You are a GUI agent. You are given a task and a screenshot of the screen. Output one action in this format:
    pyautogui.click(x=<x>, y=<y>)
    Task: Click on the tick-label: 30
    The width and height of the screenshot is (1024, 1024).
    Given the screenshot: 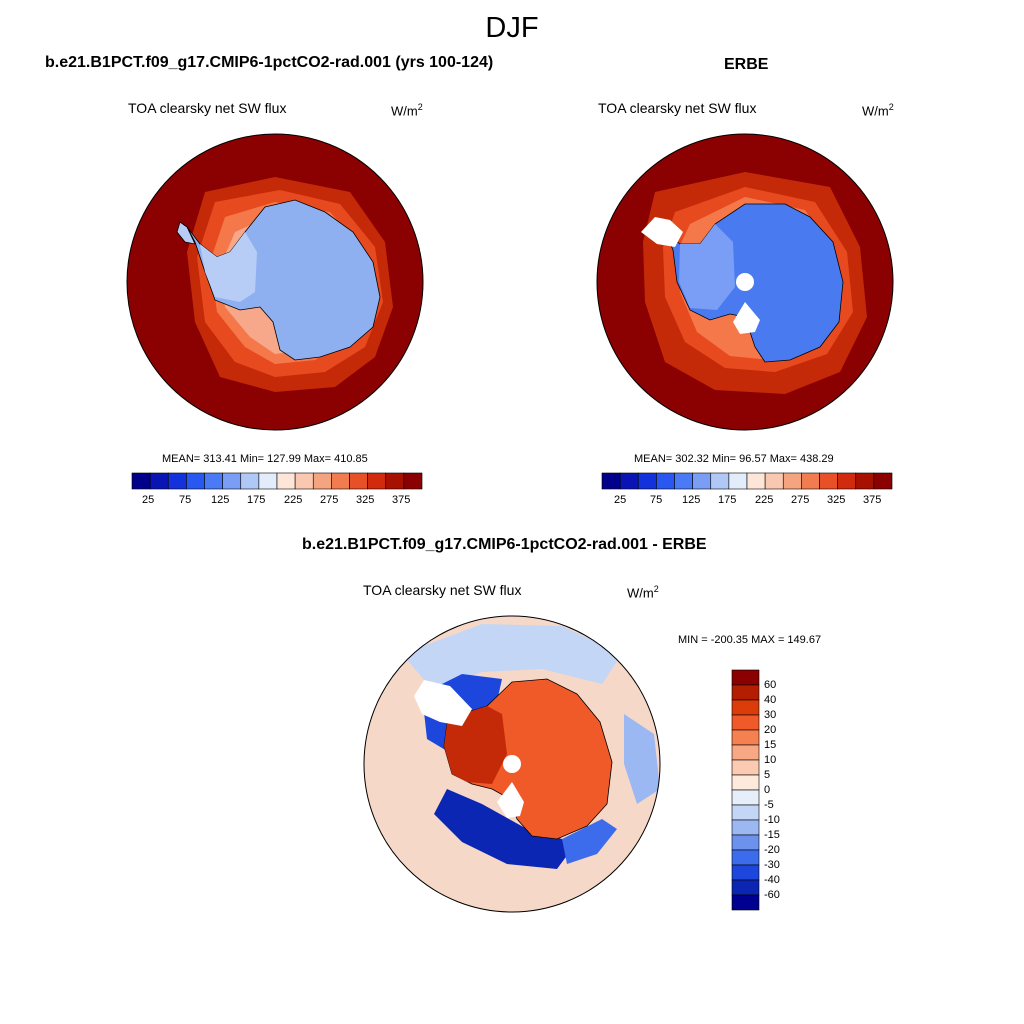 What is the action you would take?
    pyautogui.click(x=770, y=715)
    